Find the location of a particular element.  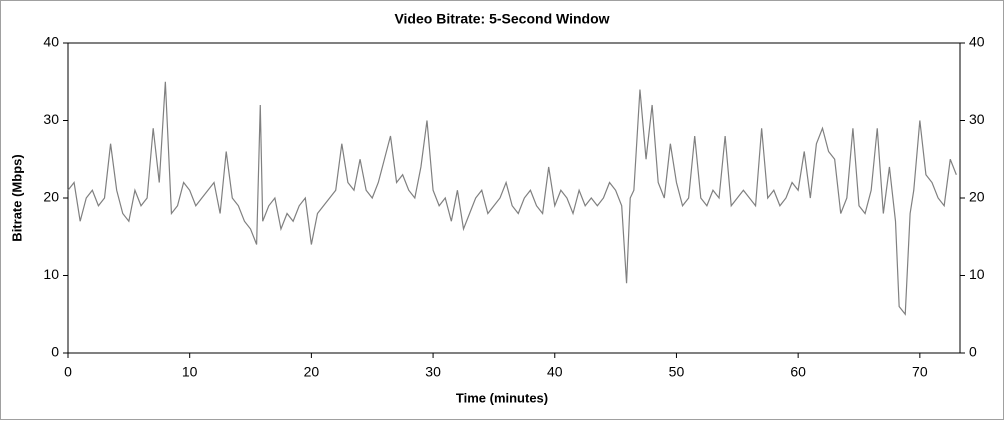

x-tick-label: 10 is located at coordinates (190, 372).